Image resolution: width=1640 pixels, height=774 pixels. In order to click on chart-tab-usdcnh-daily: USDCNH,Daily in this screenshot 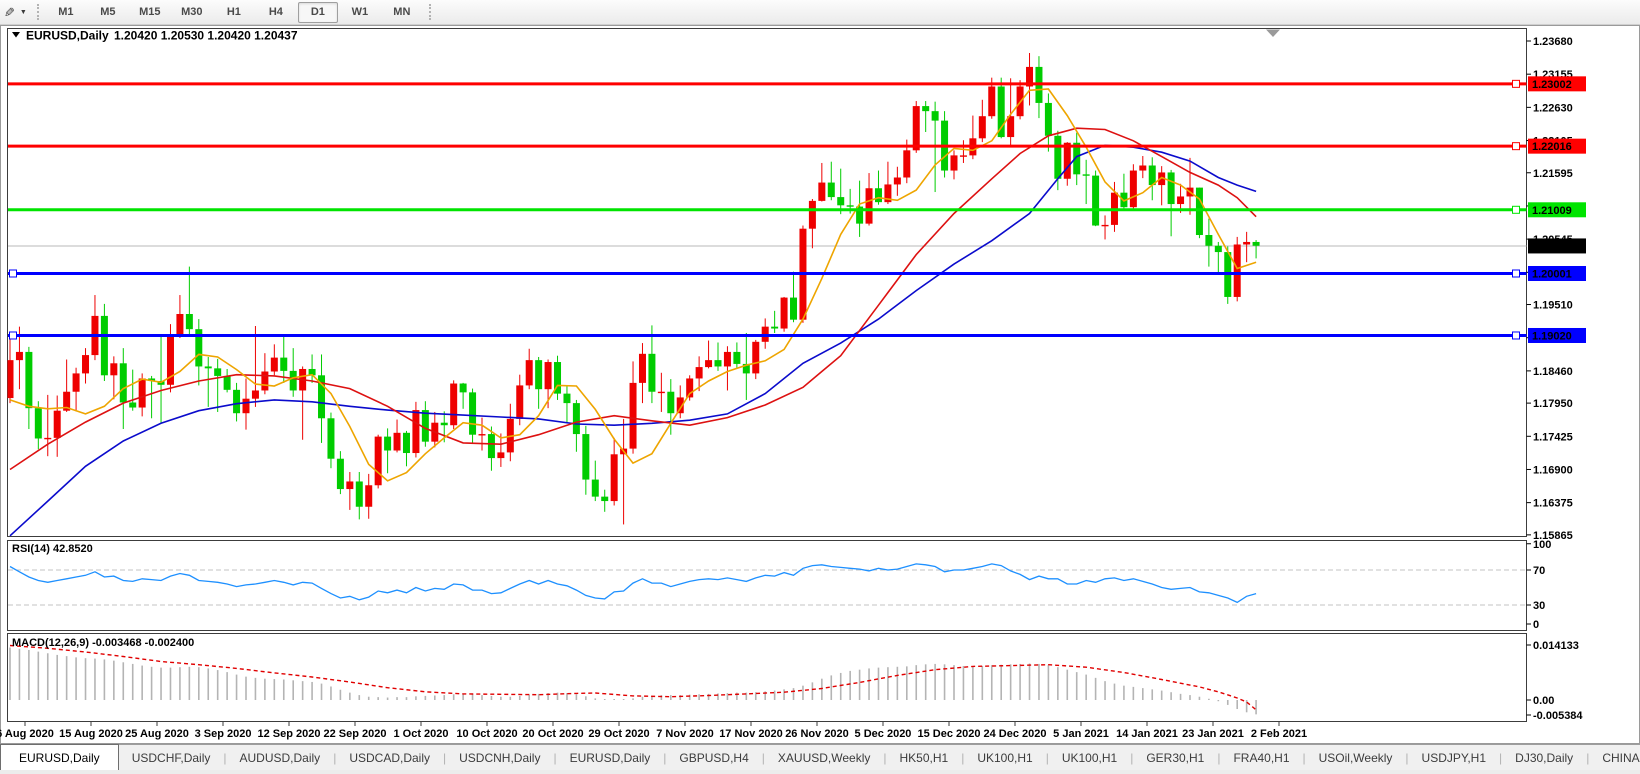, I will do `click(500, 757)`.